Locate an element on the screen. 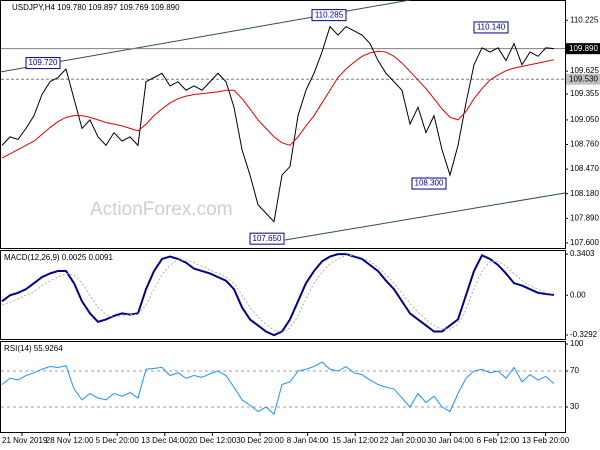 The image size is (600, 450). annotation-label: 107.650 is located at coordinates (267, 238).